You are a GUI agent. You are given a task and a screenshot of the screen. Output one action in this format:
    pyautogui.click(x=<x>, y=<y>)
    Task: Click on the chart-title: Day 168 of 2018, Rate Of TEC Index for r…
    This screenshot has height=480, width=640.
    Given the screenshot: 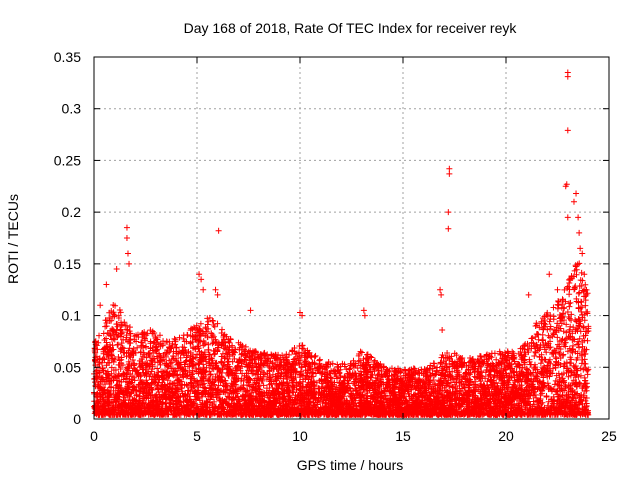 What is the action you would take?
    pyautogui.click(x=351, y=28)
    